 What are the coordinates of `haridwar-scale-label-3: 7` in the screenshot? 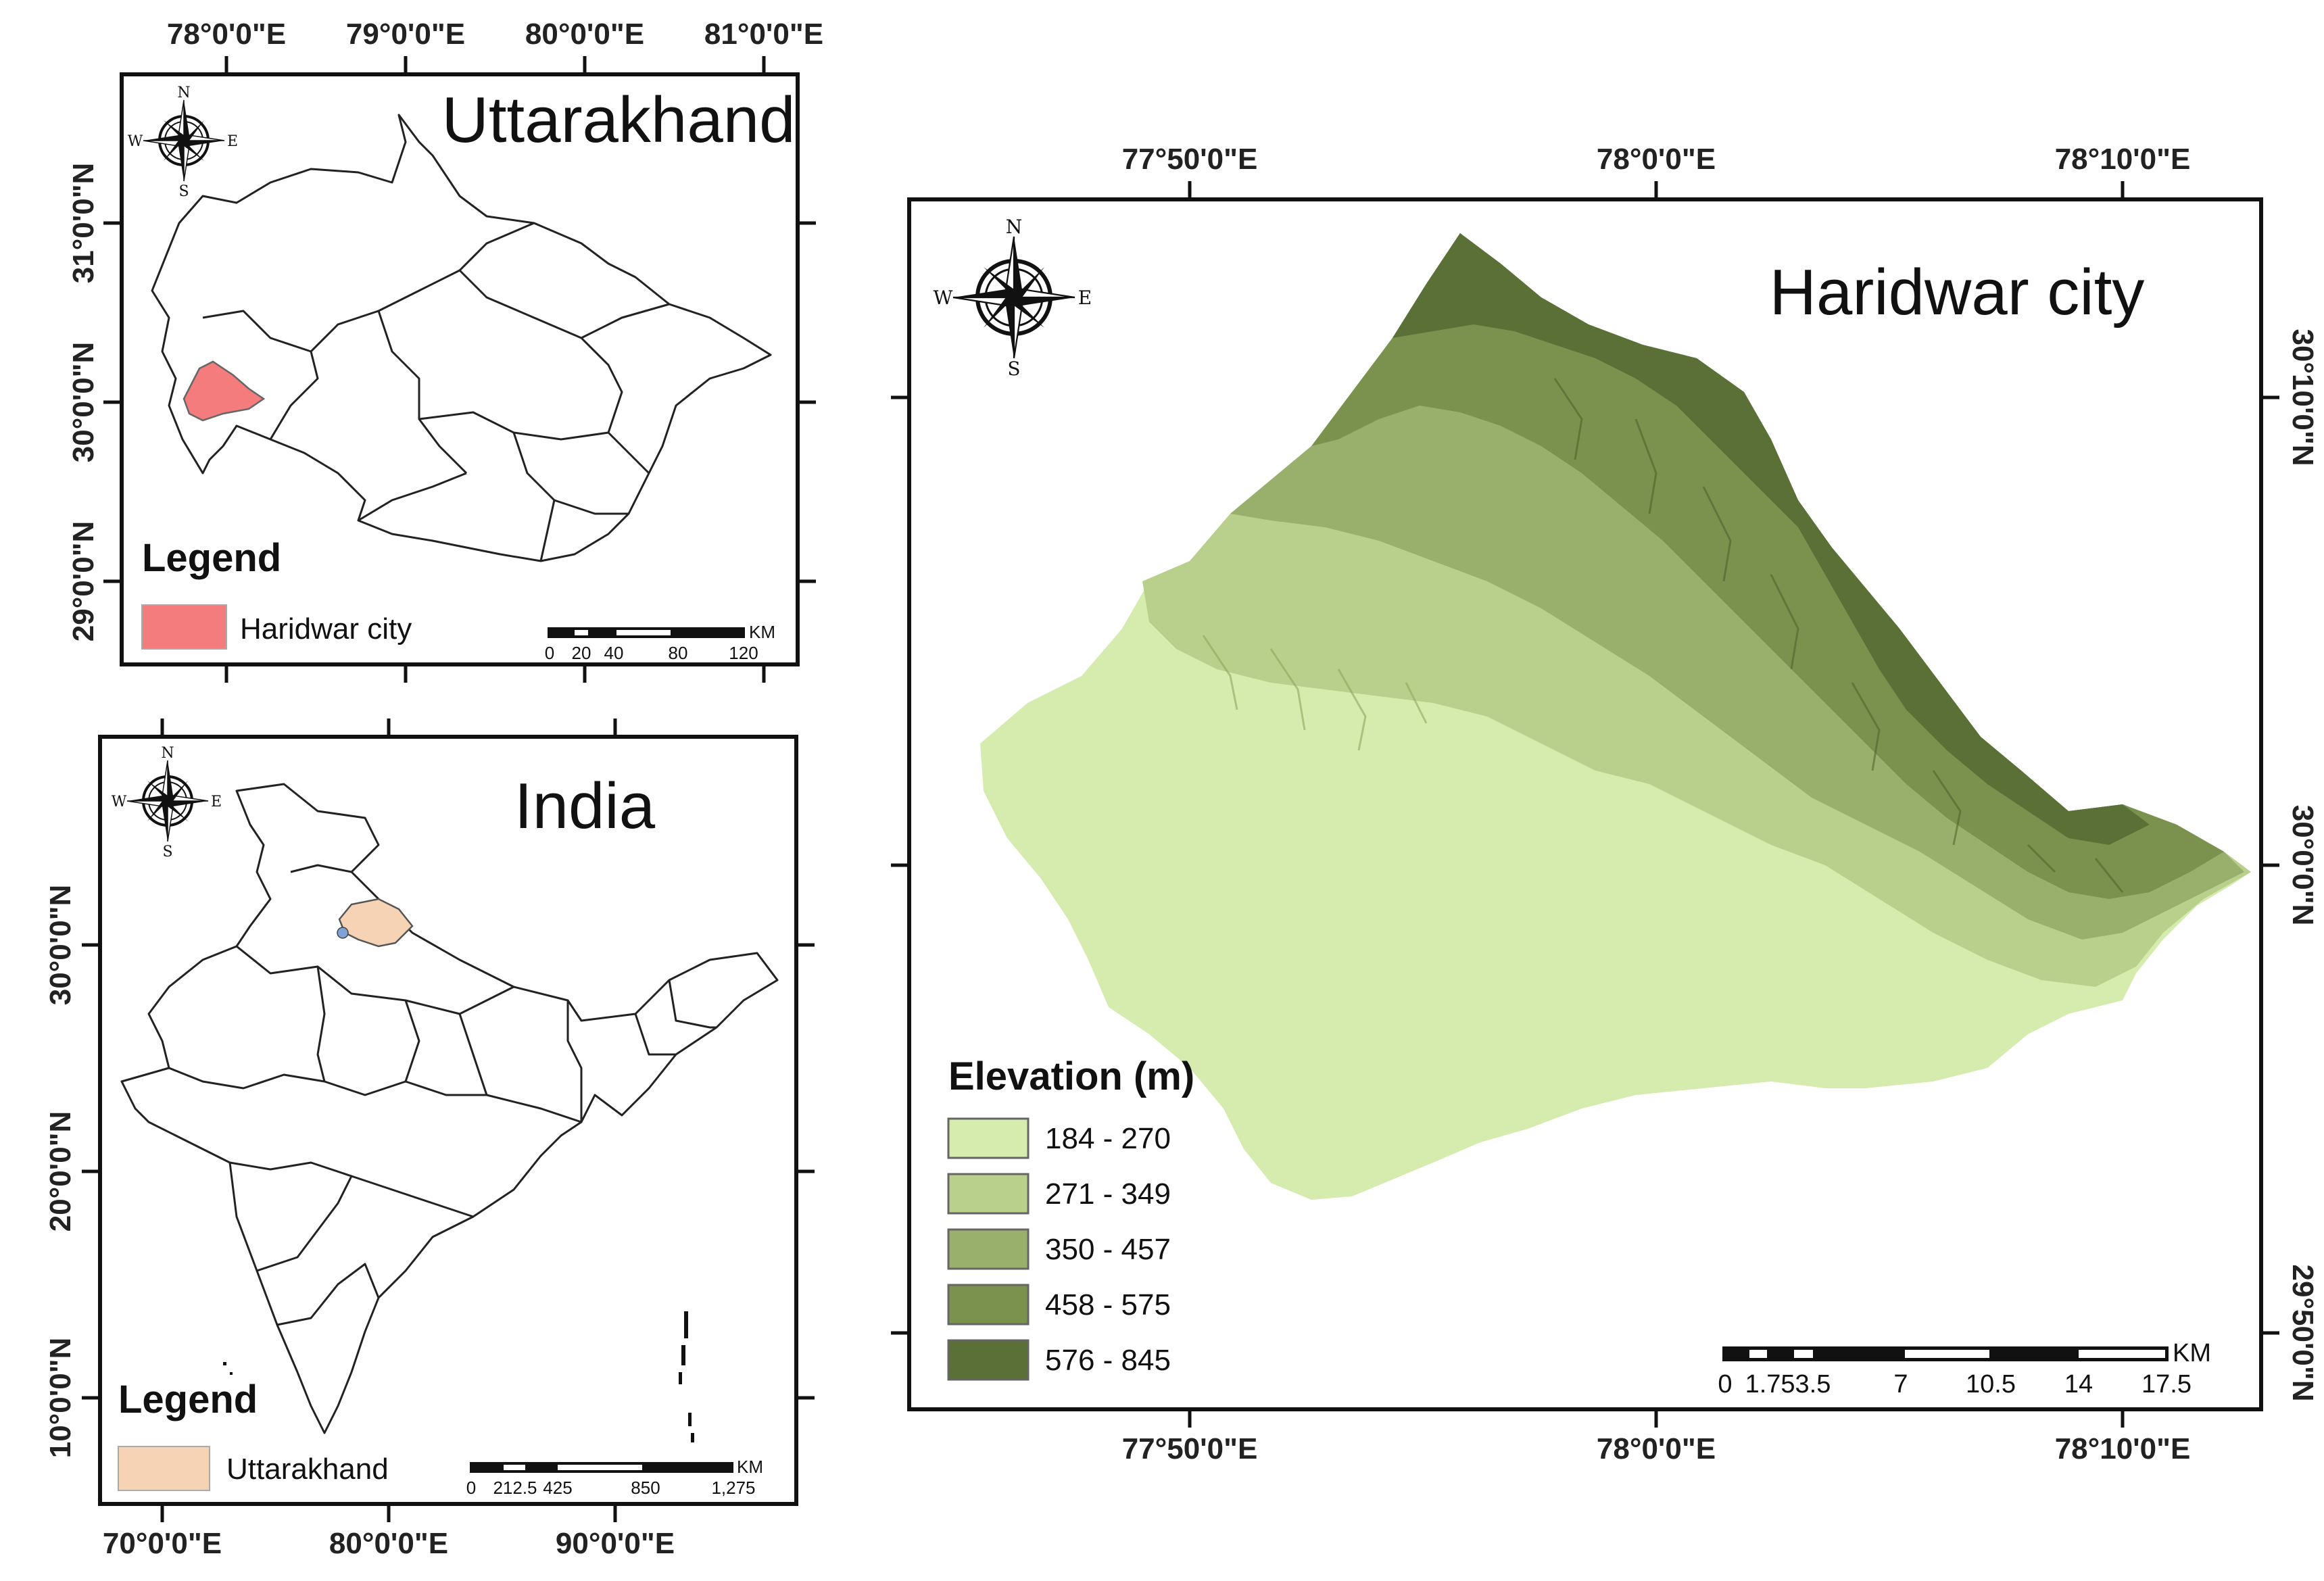 It's located at (1901, 1384).